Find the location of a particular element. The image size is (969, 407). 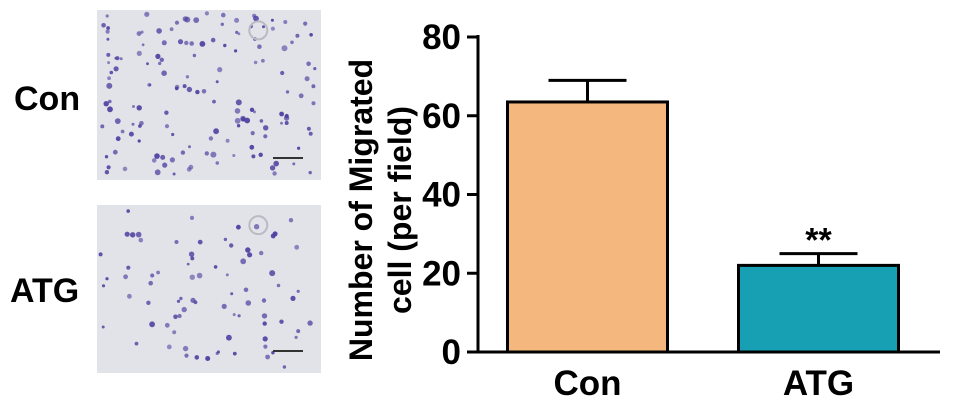

panel-label-atg: ATG is located at coordinates (45, 291).